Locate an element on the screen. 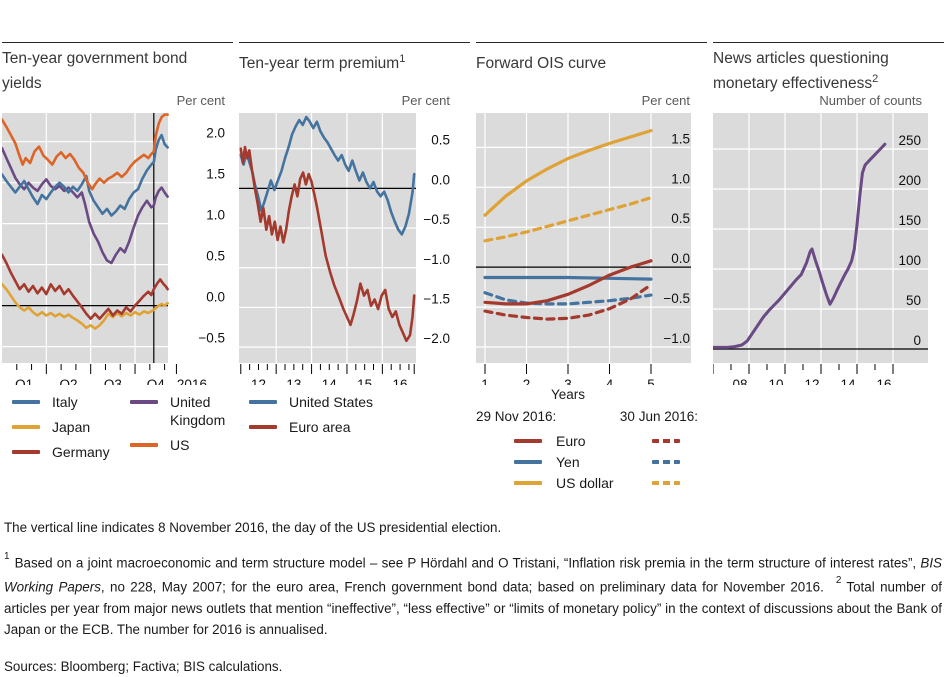 The height and width of the screenshot is (677, 946). legend-label: Germany is located at coordinates (81, 452).